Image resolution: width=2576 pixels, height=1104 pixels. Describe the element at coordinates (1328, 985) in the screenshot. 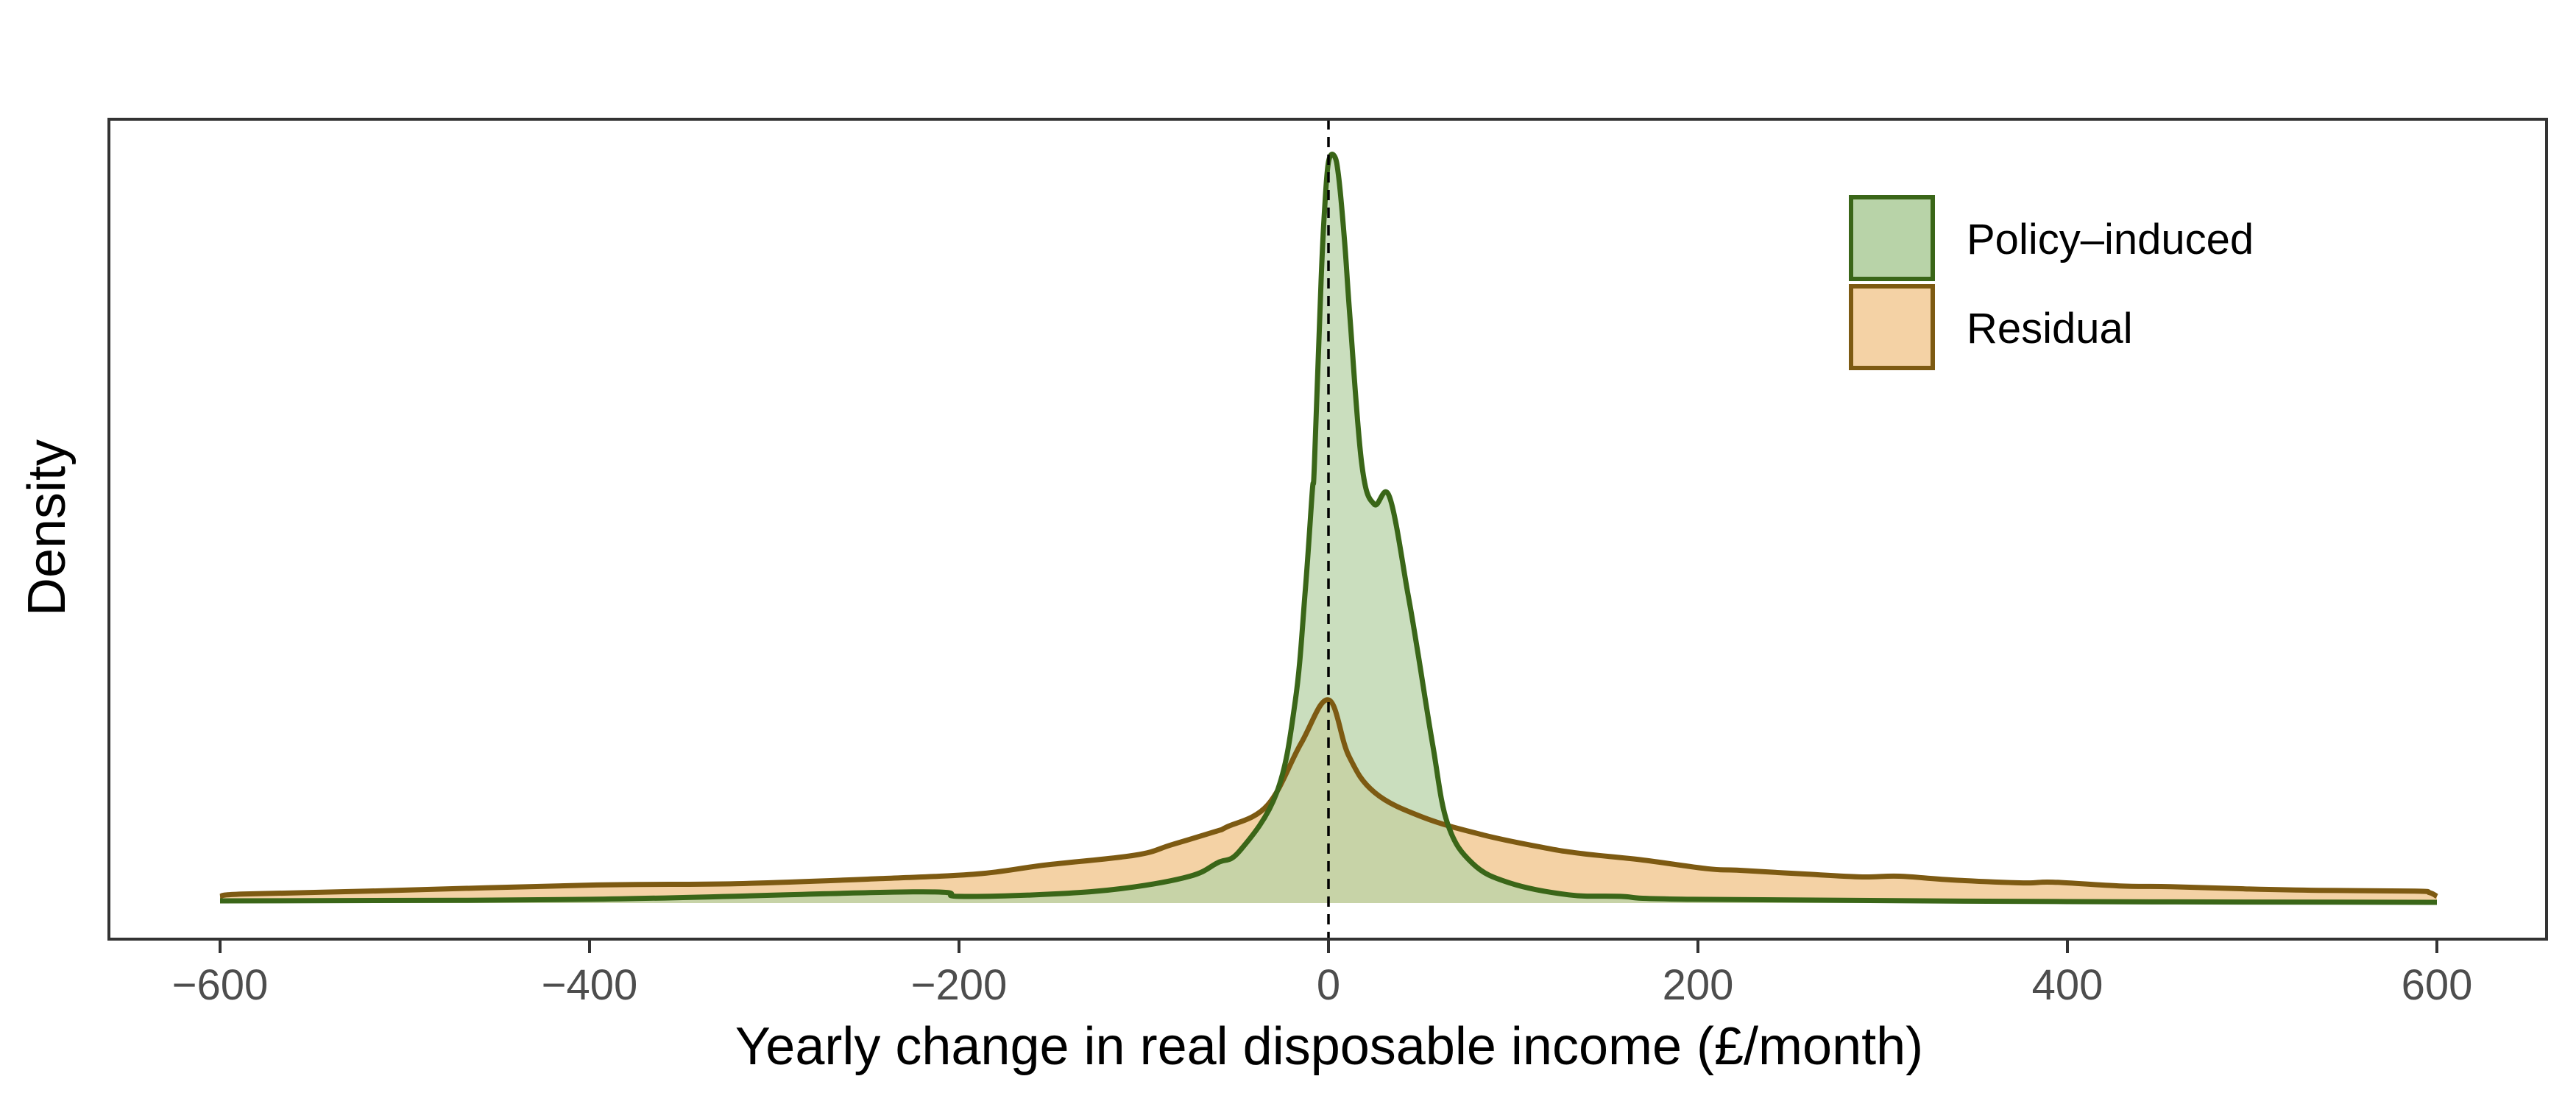

I see `x-tick-label: 0` at that location.